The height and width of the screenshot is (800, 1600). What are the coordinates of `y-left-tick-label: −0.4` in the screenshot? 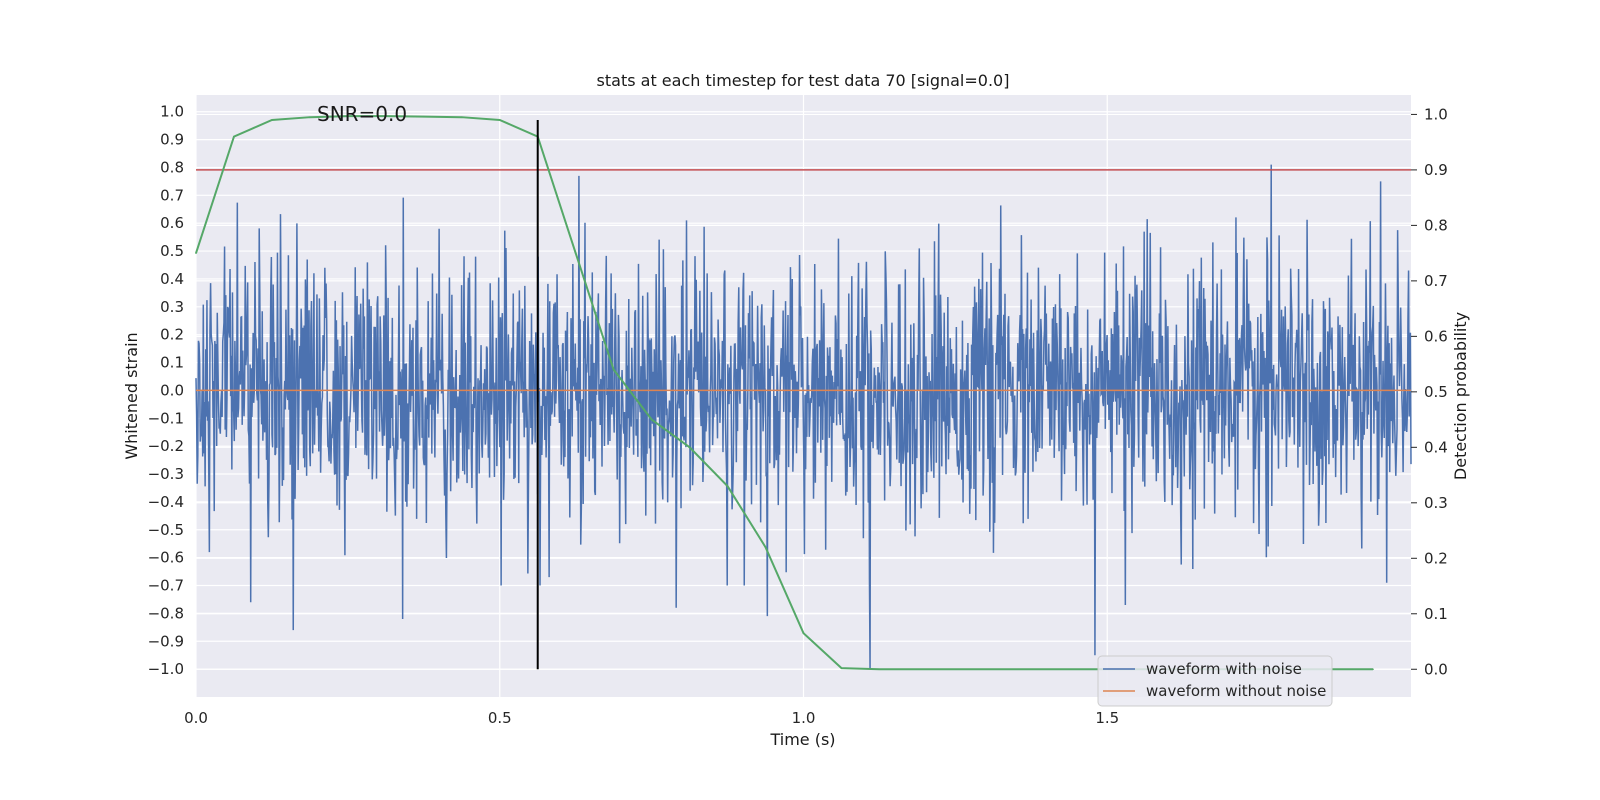 It's located at (166, 502).